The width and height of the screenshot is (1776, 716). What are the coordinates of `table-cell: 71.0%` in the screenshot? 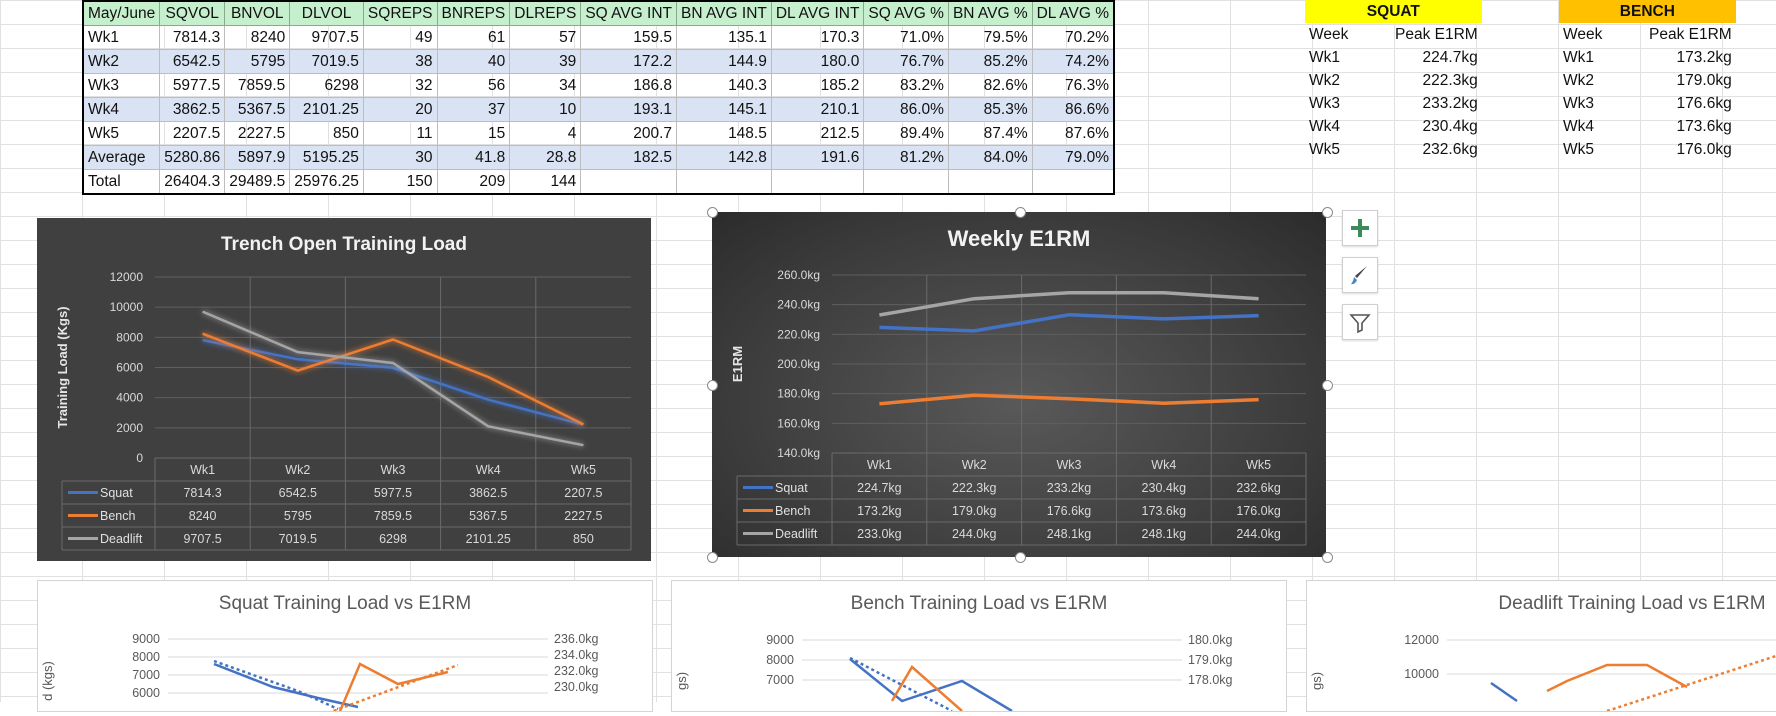 It's located at (906, 37).